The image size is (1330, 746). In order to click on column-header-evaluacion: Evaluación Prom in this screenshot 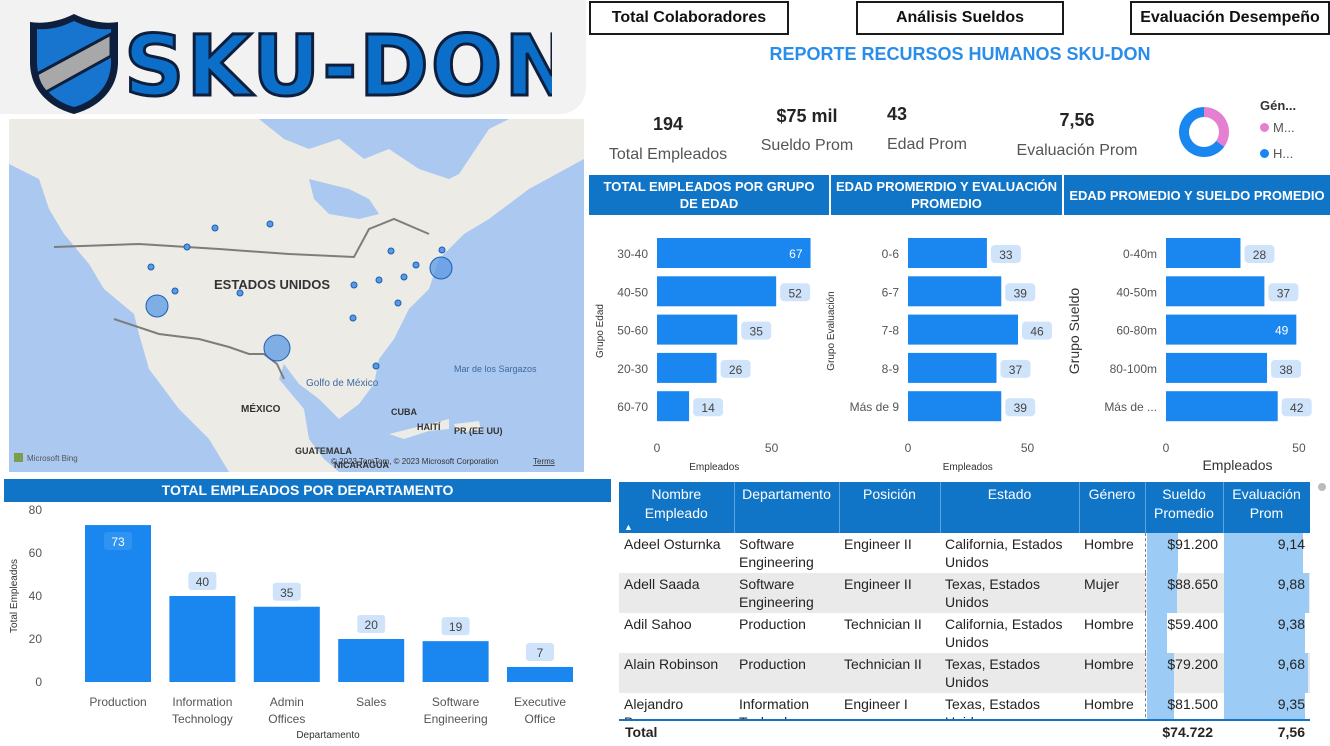, I will do `click(1266, 507)`.